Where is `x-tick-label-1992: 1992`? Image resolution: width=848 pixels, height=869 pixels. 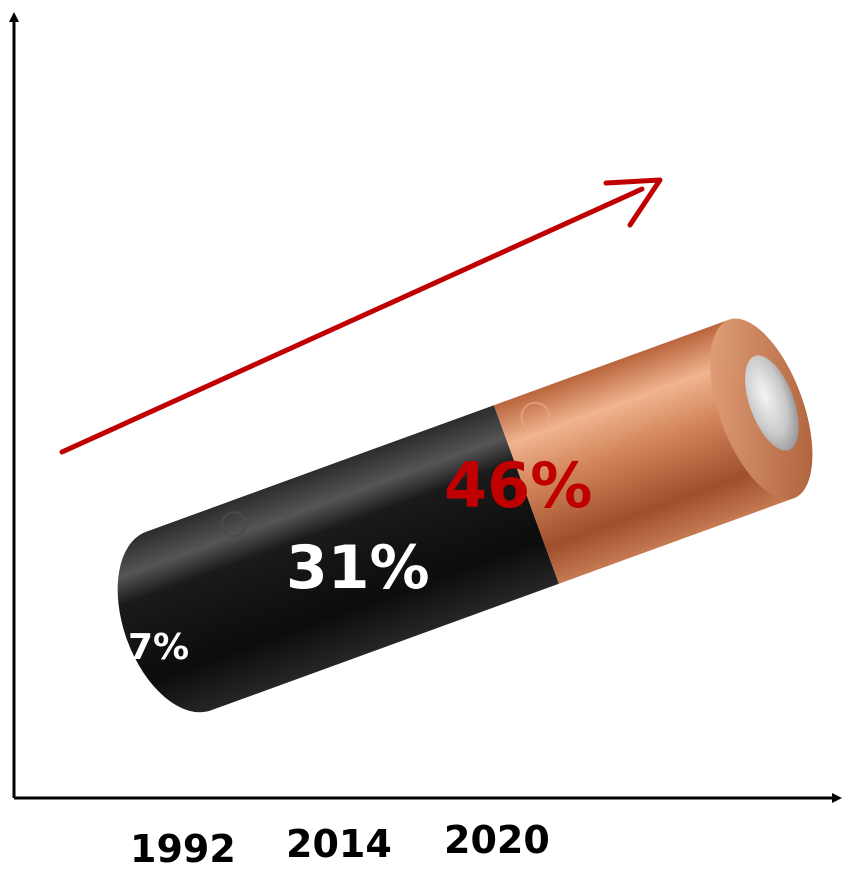 x-tick-label-1992: 1992 is located at coordinates (183, 848).